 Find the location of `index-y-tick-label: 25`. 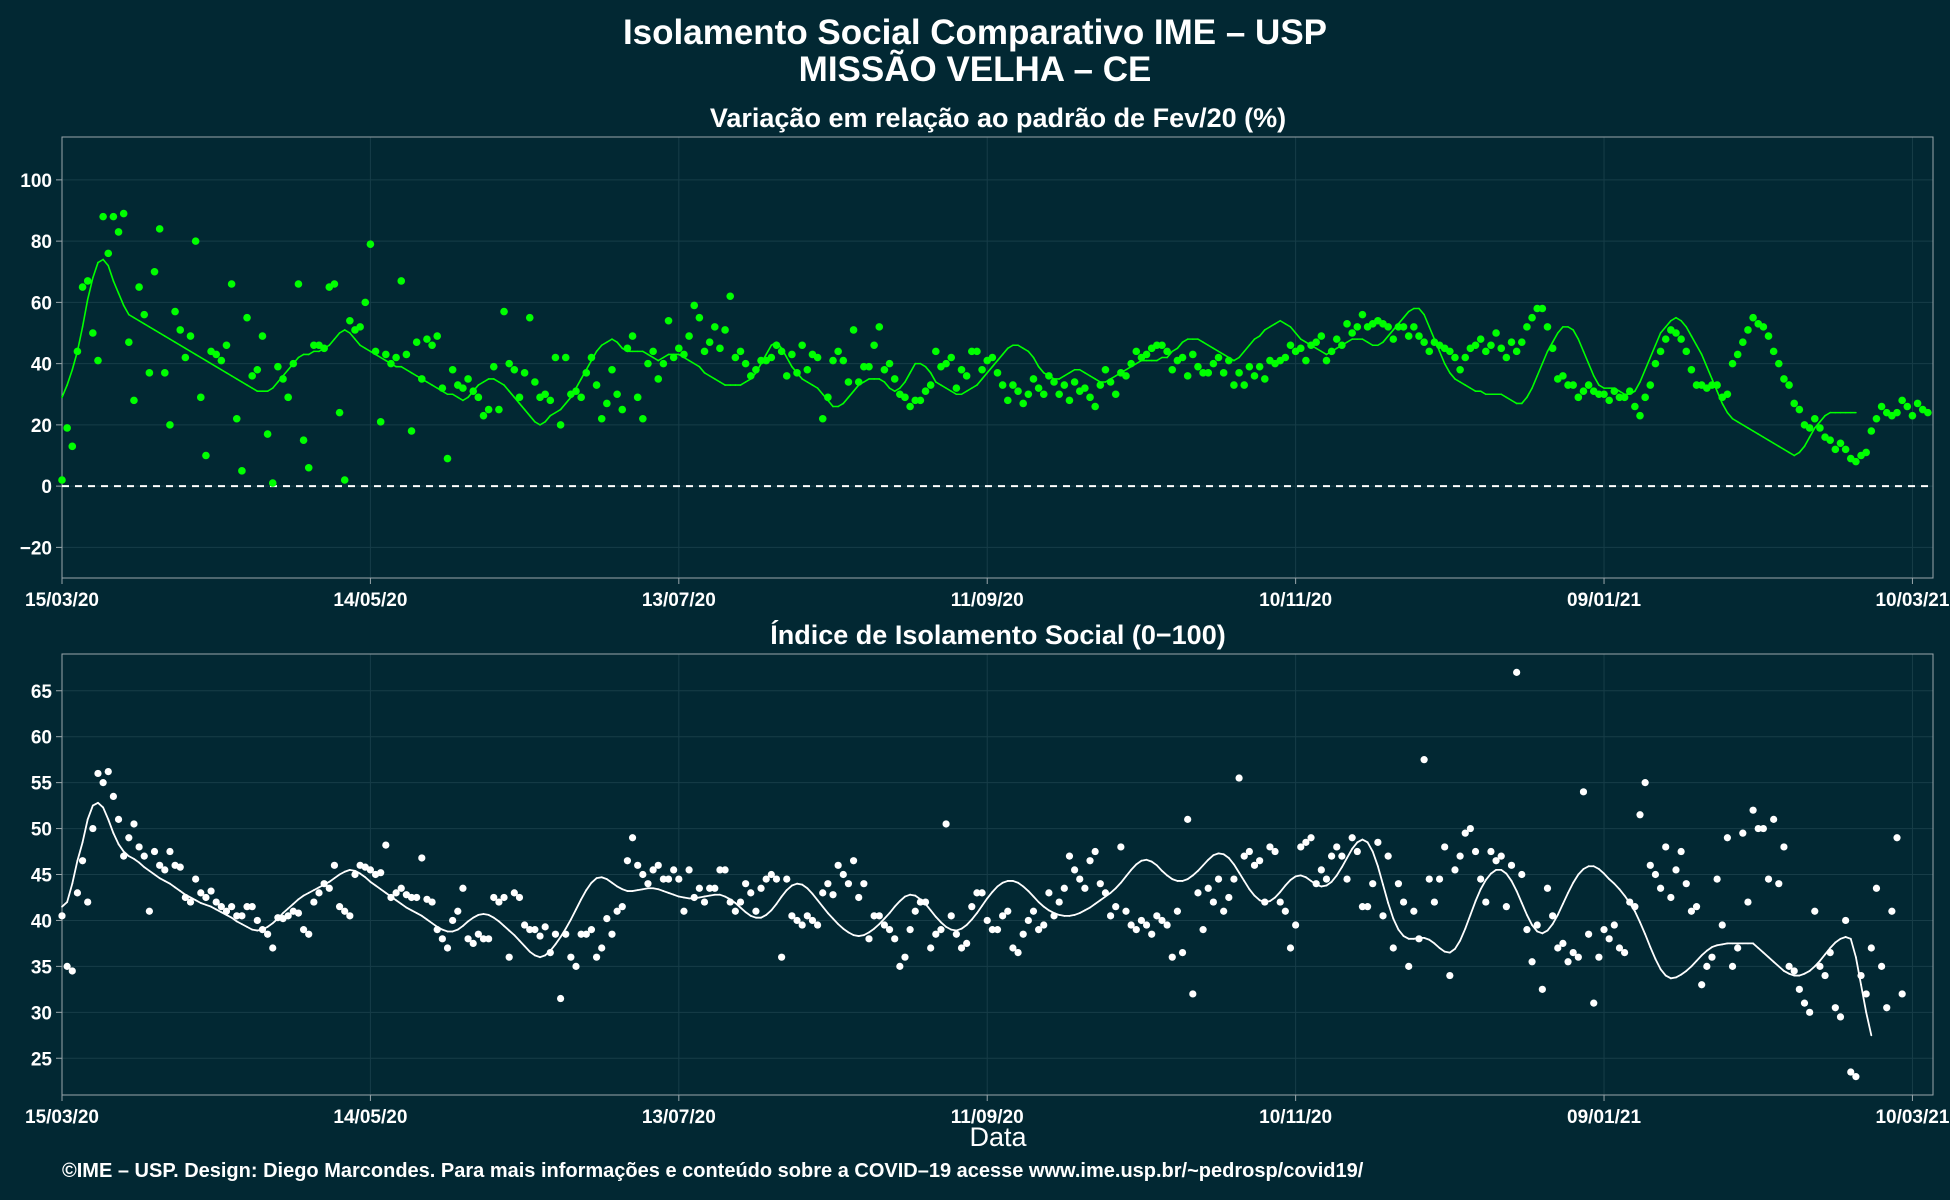

index-y-tick-label: 25 is located at coordinates (42, 1059).